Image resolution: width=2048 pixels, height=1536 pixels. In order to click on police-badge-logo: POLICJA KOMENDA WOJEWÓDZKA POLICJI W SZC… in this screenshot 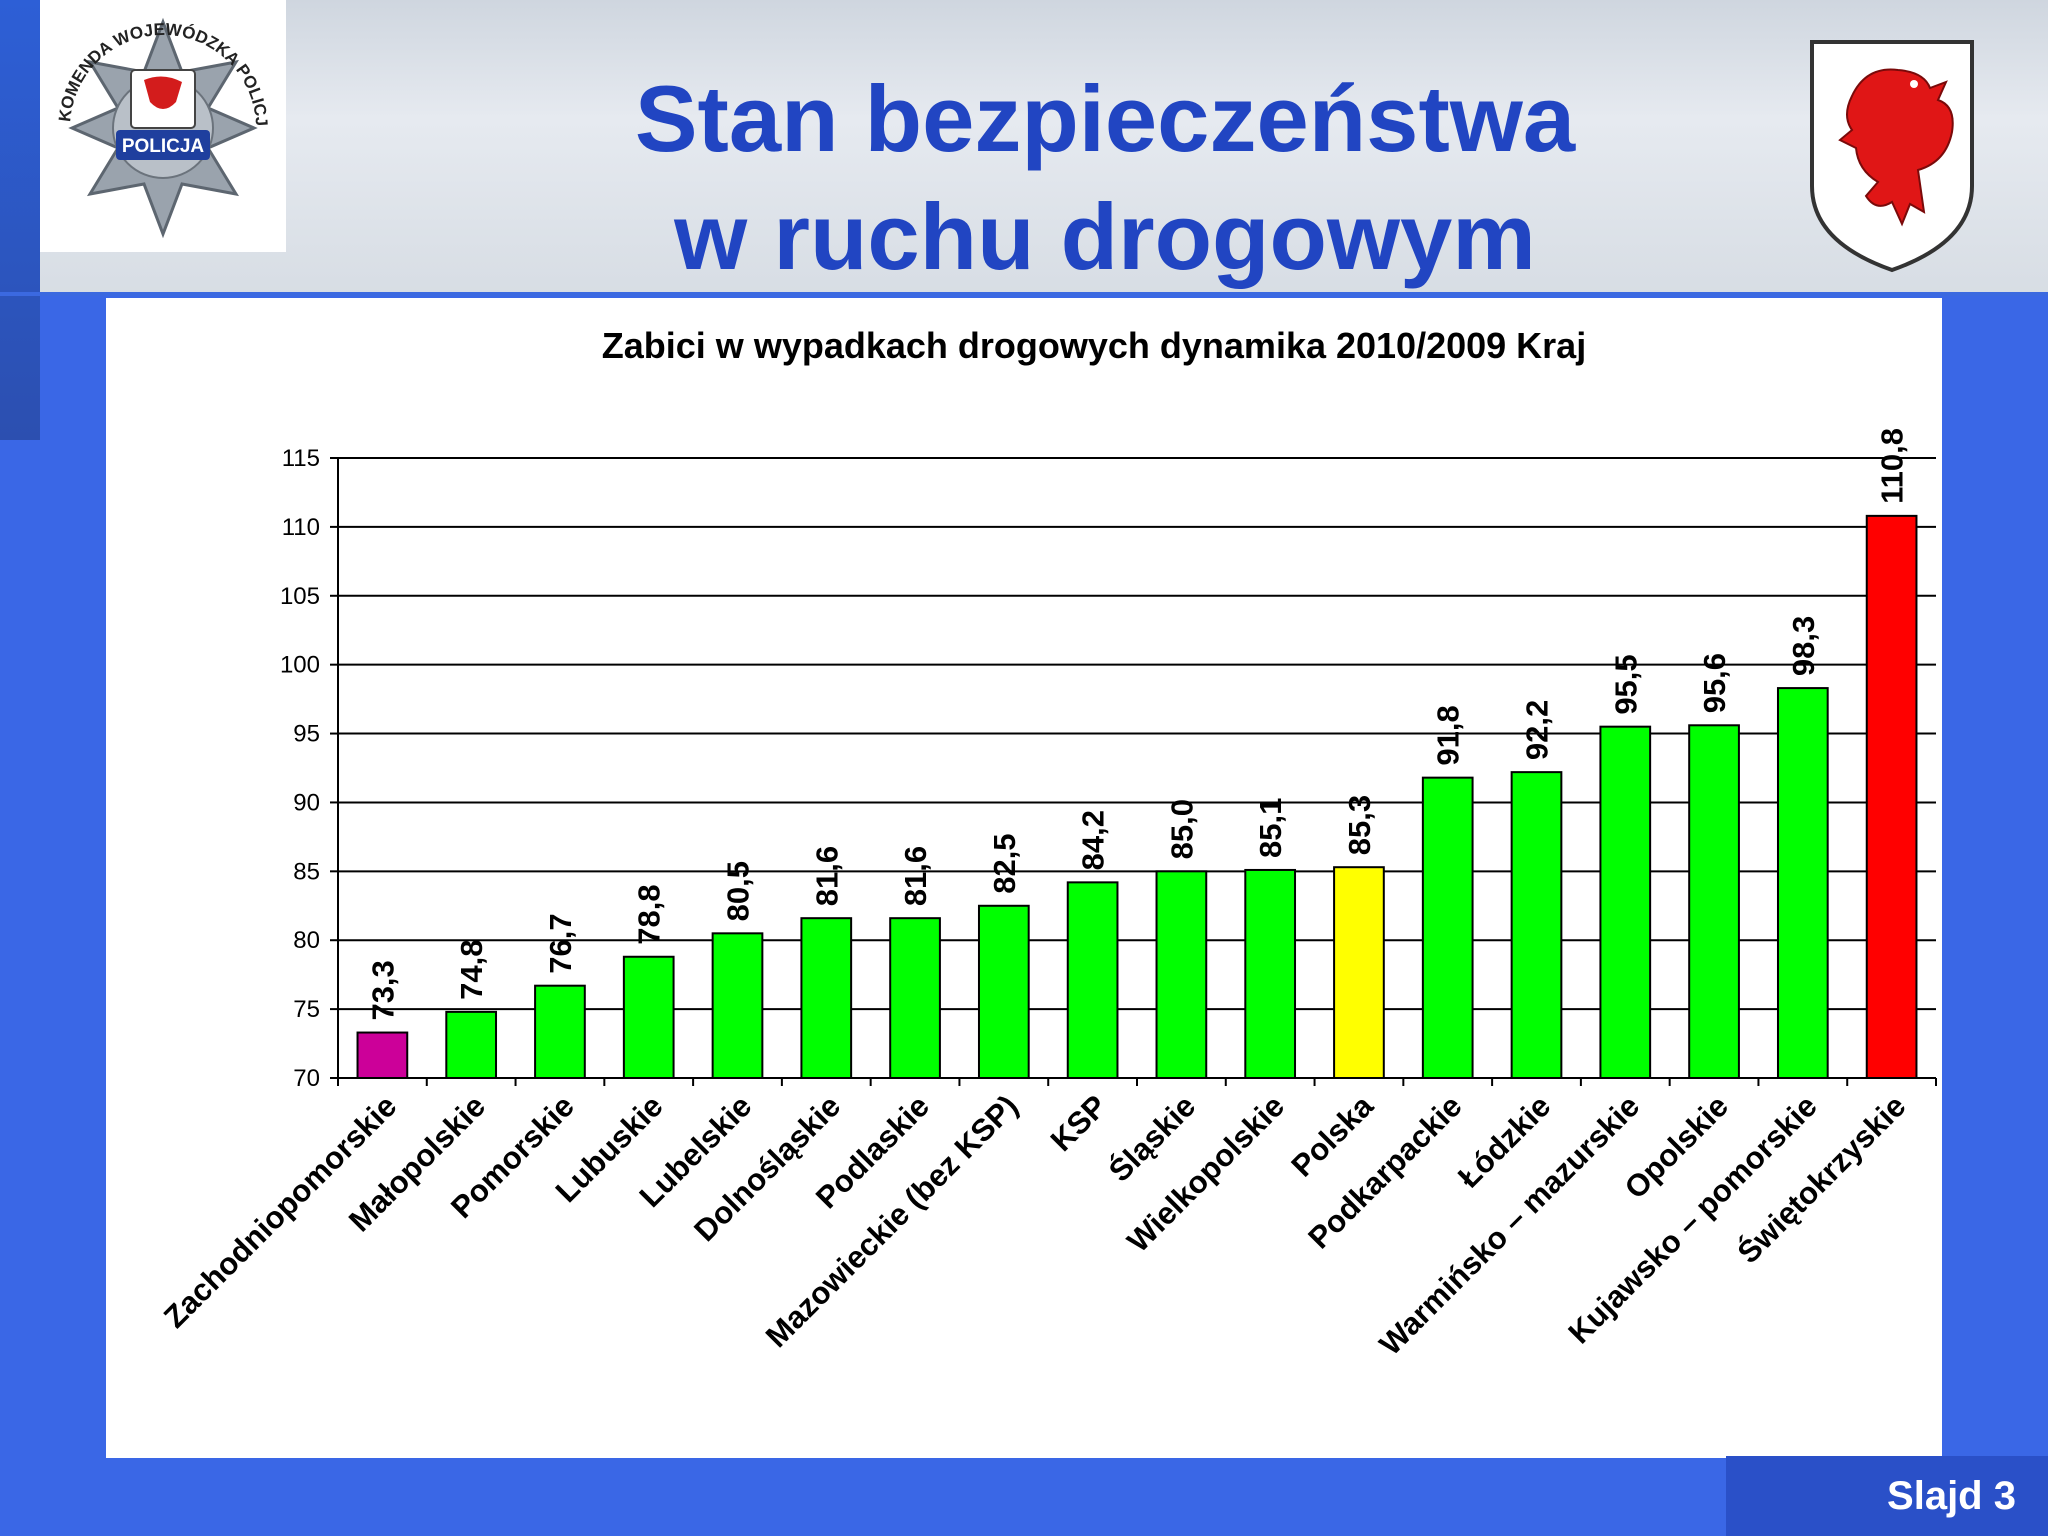, I will do `click(159, 126)`.